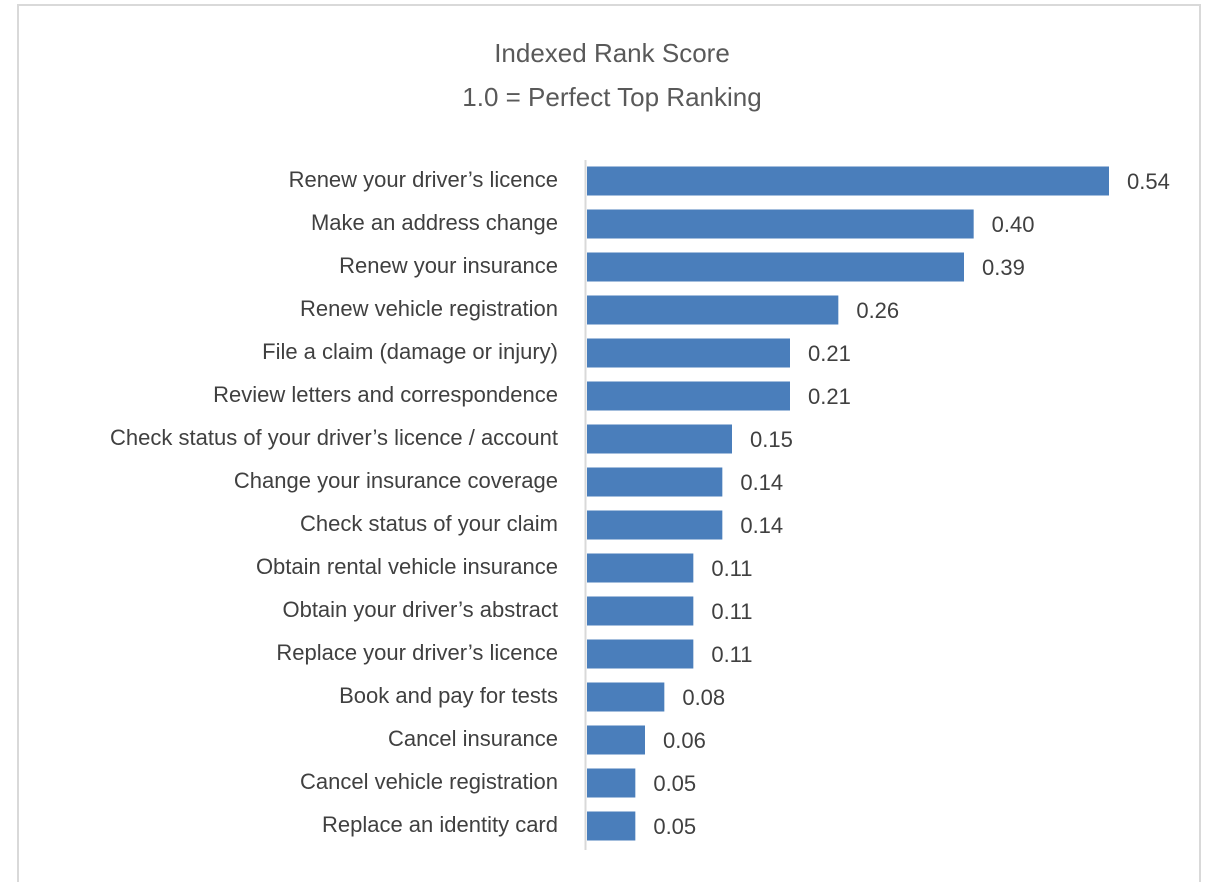 This screenshot has width=1209, height=882. Describe the element at coordinates (429, 308) in the screenshot. I see `category-label: Renew vehicle registration` at that location.